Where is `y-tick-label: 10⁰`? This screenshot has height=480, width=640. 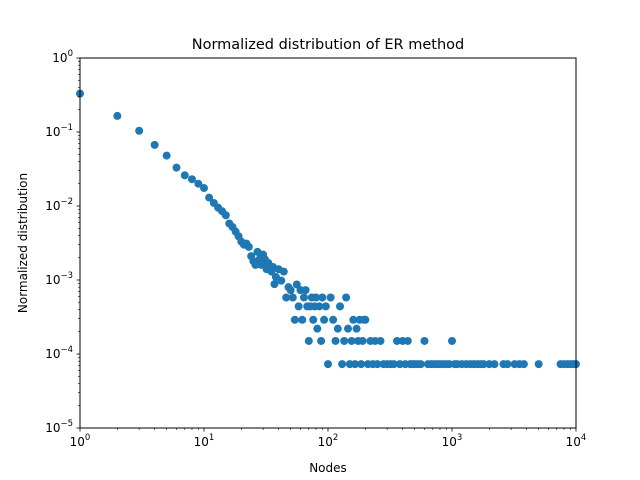
y-tick-label: 10⁰ is located at coordinates (62, 57).